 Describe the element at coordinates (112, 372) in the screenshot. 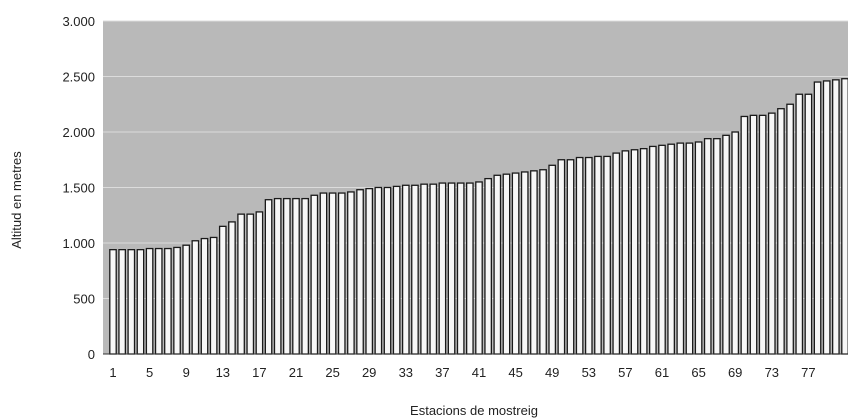

I see `x-tick-label-1: 1` at that location.